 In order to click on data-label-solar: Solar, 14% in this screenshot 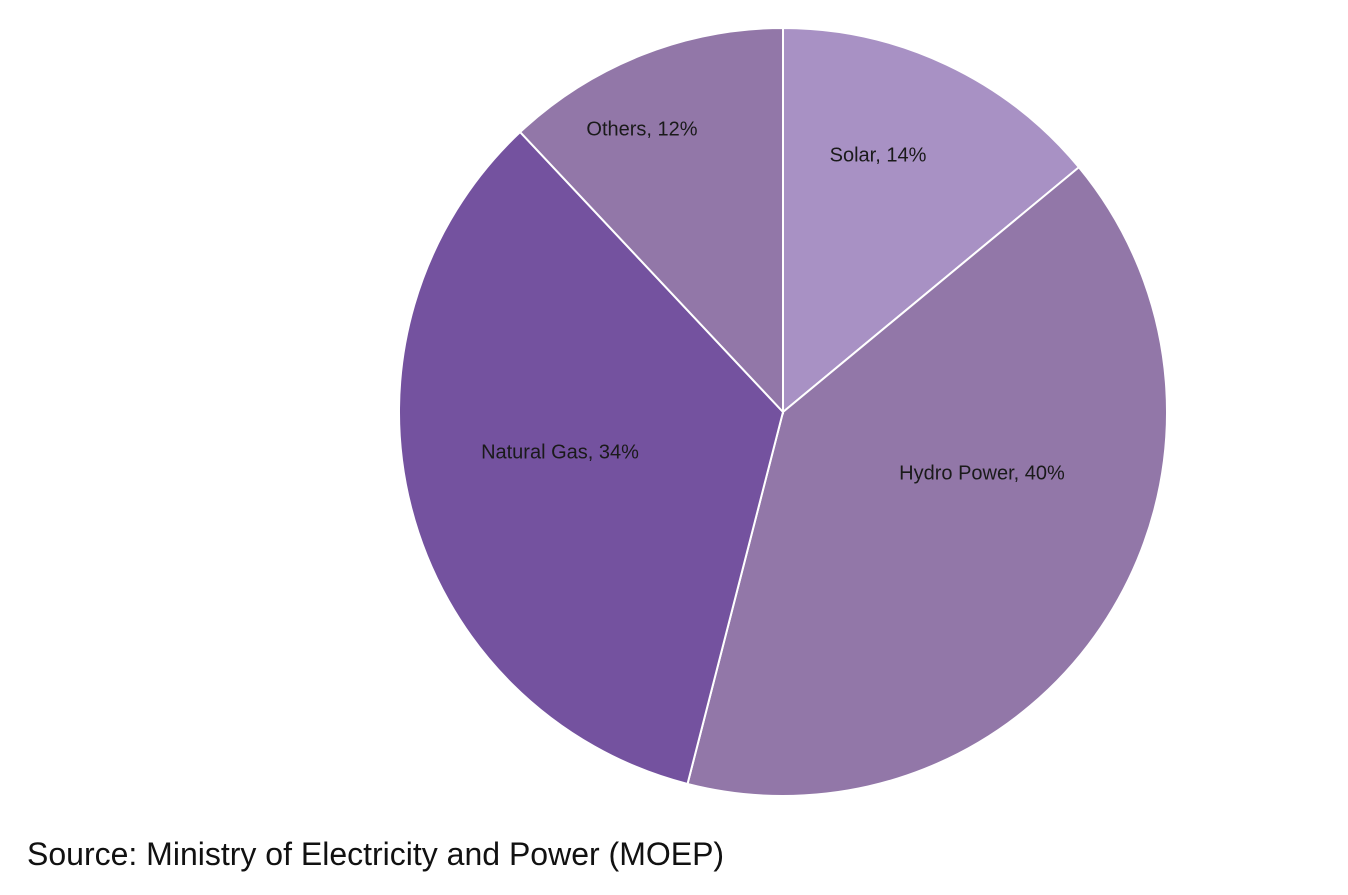, I will do `click(878, 155)`.